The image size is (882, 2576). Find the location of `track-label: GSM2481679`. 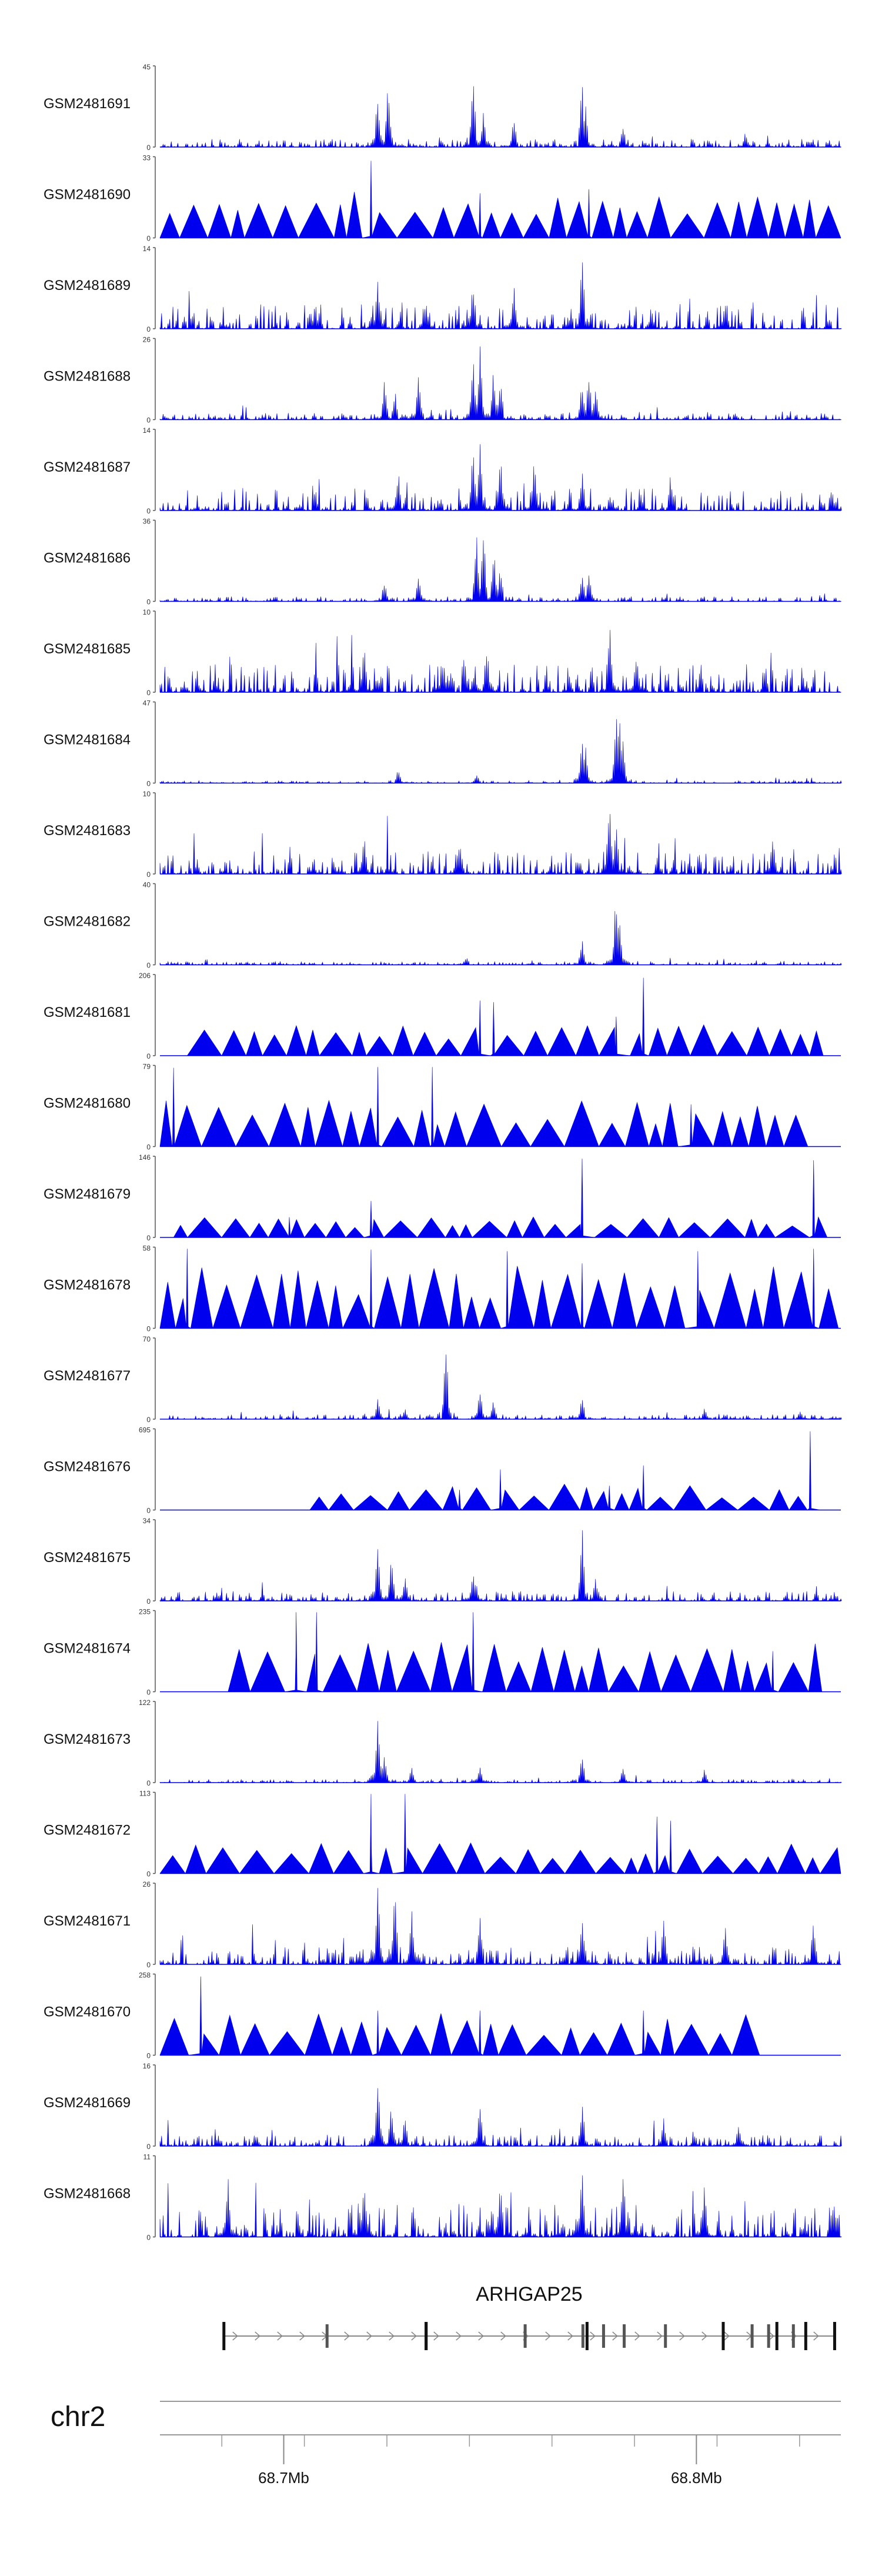

track-label: GSM2481679 is located at coordinates (87, 1194).